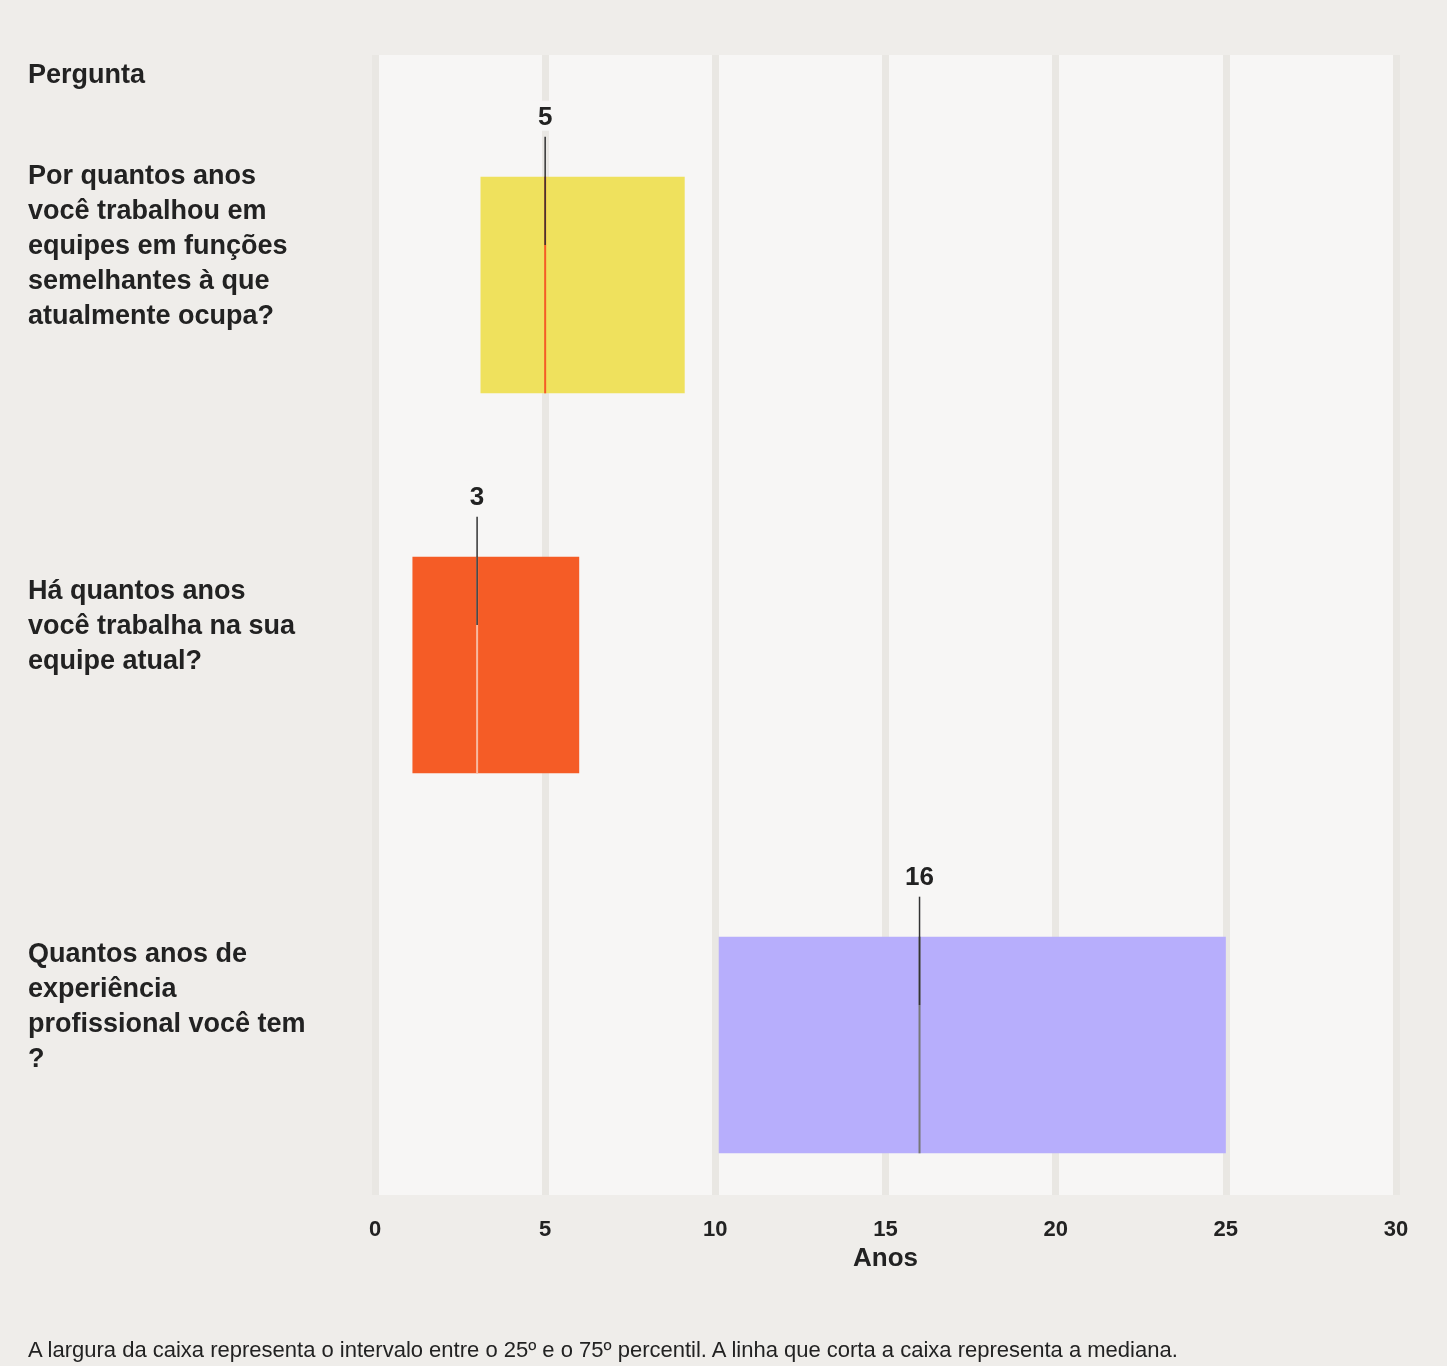 This screenshot has height=1366, width=1447. What do you see at coordinates (1055, 1228) in the screenshot?
I see `x-tick-label: 20` at bounding box center [1055, 1228].